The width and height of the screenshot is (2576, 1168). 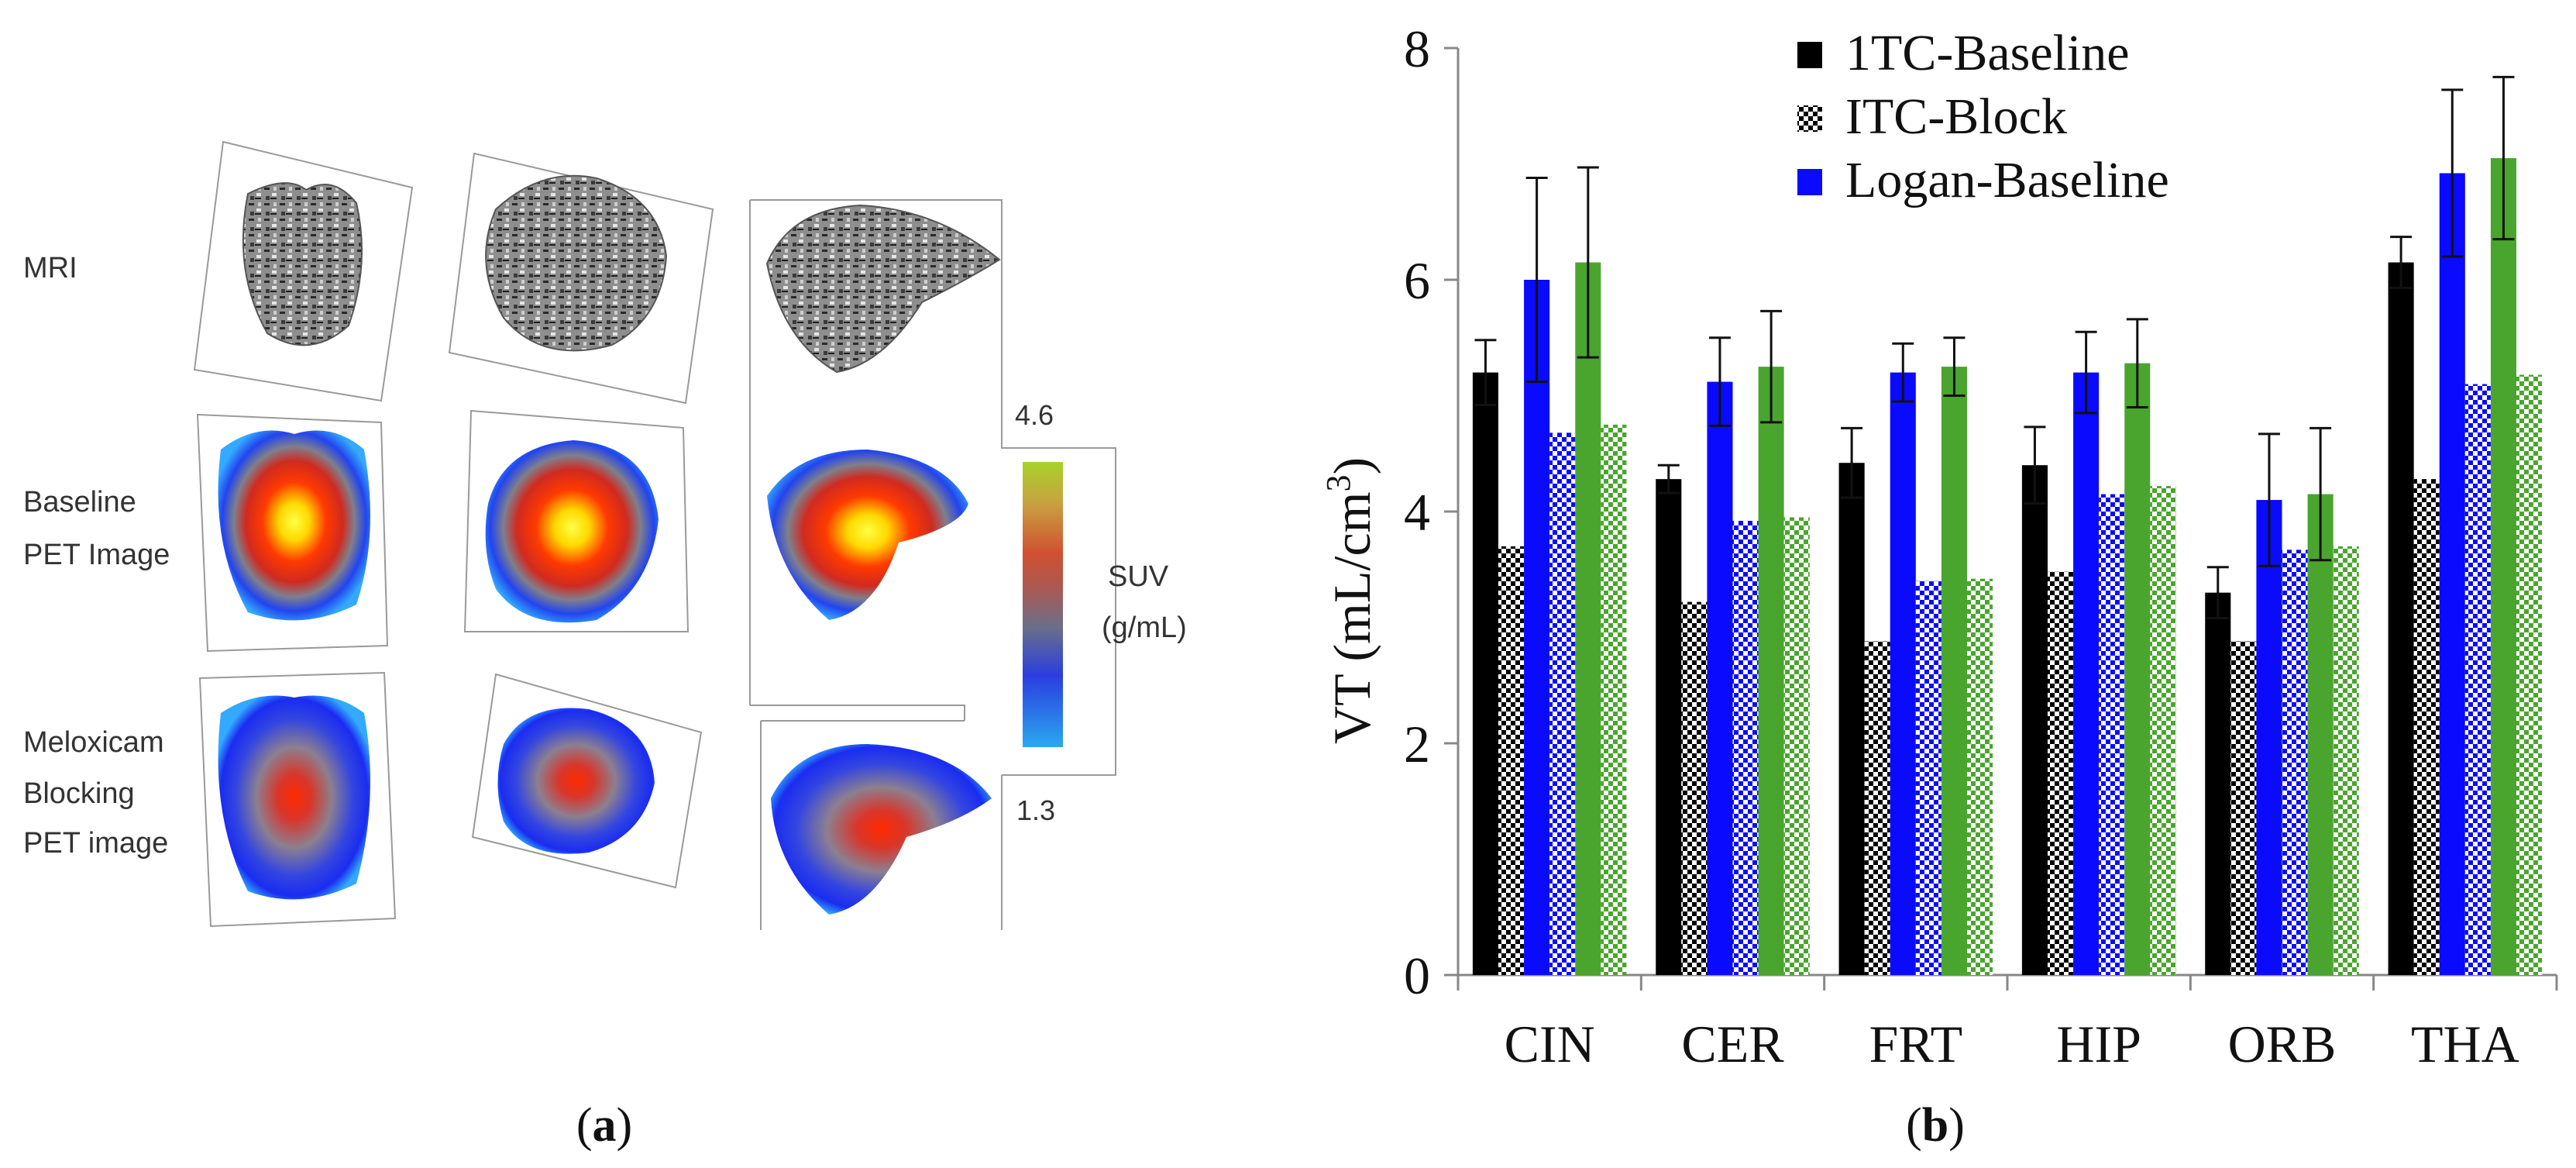 I want to click on bar-1tc-baseline-frt, so click(x=1851, y=719).